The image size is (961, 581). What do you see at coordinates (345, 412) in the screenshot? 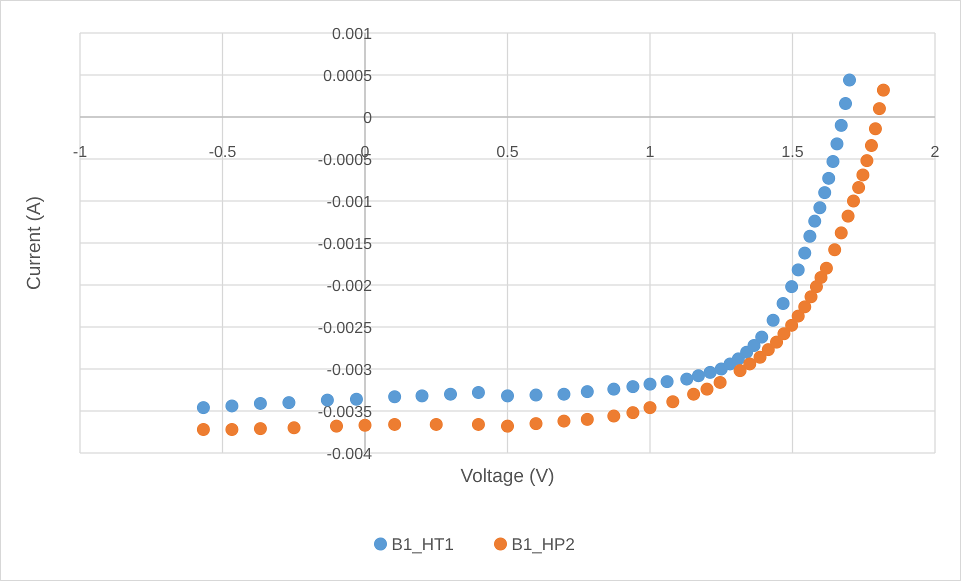
I see `y-tick-label: -0.0035` at bounding box center [345, 412].